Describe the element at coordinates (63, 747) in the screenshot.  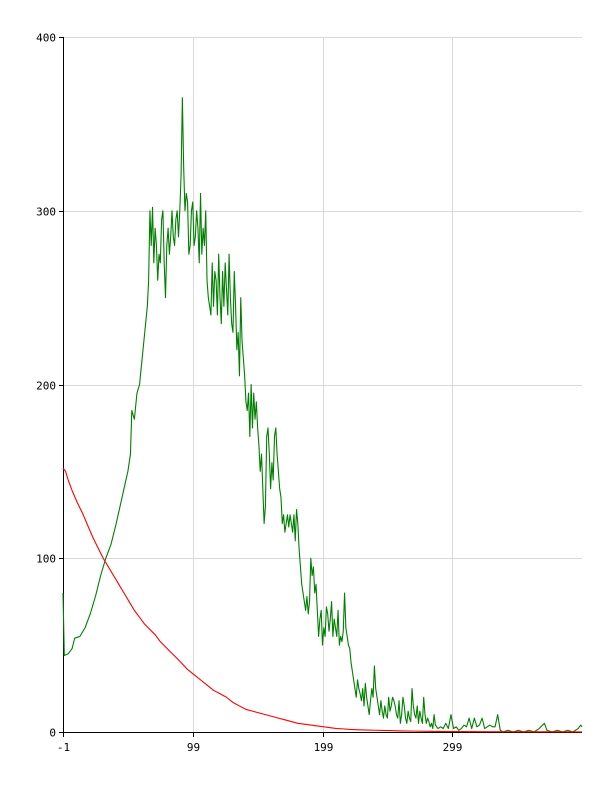
I see `x-tick-label-0: -1` at that location.